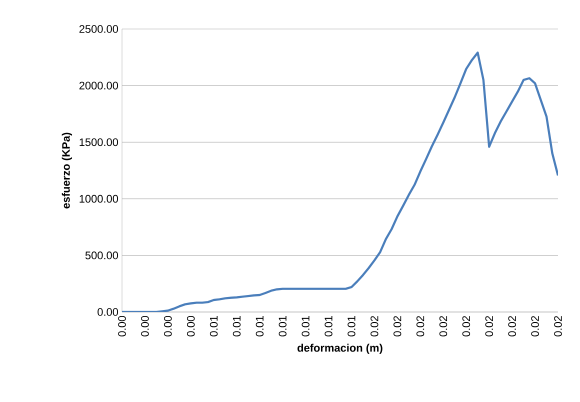  I want to click on y-tick-label: 1000.00, so click(99, 198).